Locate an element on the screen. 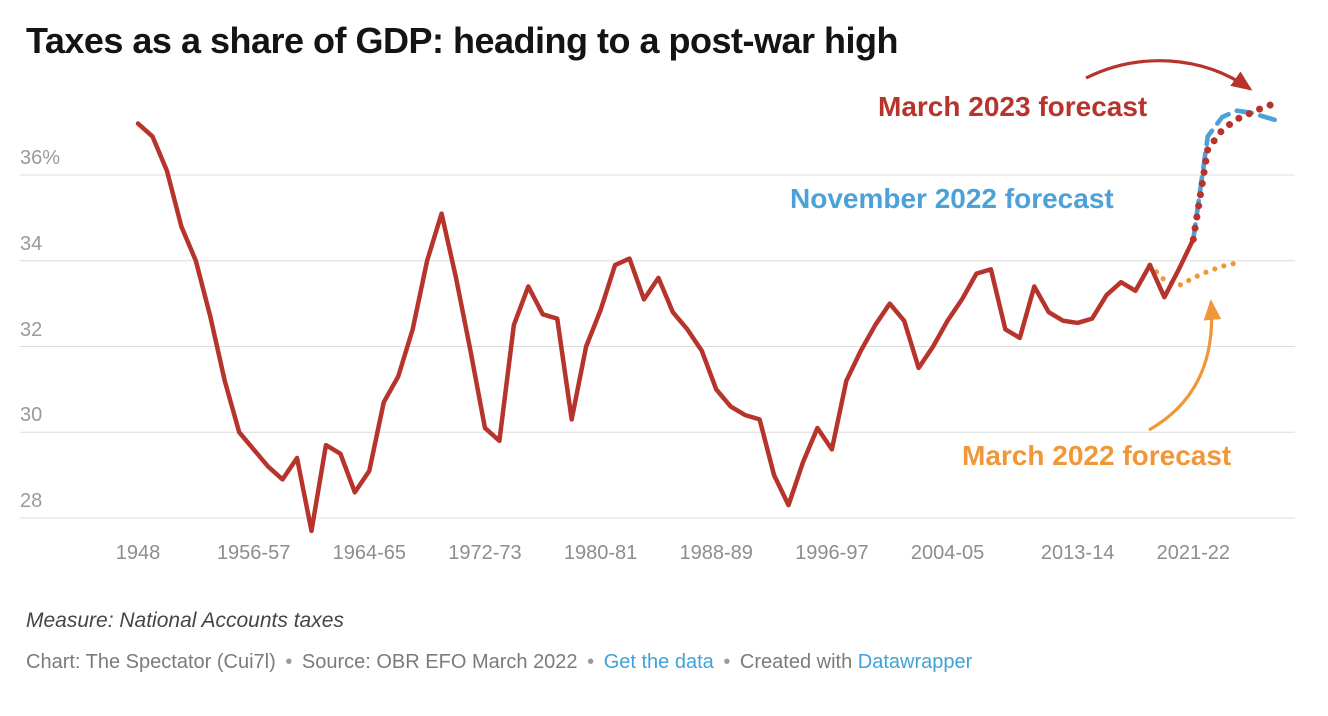 The height and width of the screenshot is (716, 1328). x-tick-label-1956-57: 1956-57 is located at coordinates (253, 553).